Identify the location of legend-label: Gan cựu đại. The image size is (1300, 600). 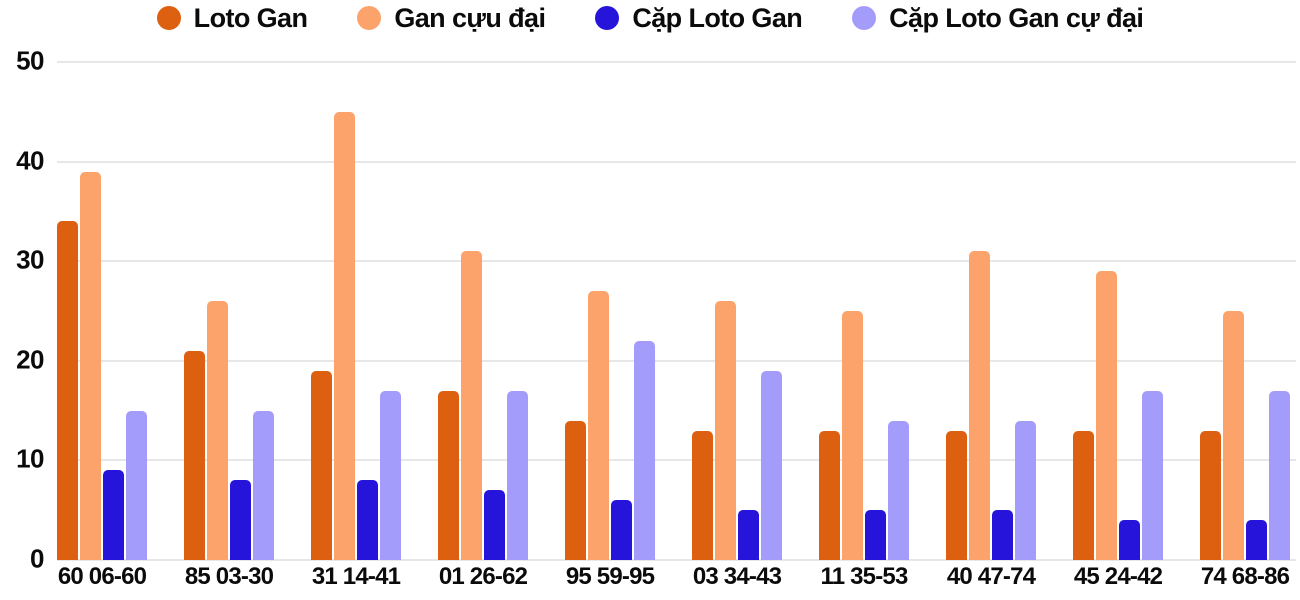
(470, 17).